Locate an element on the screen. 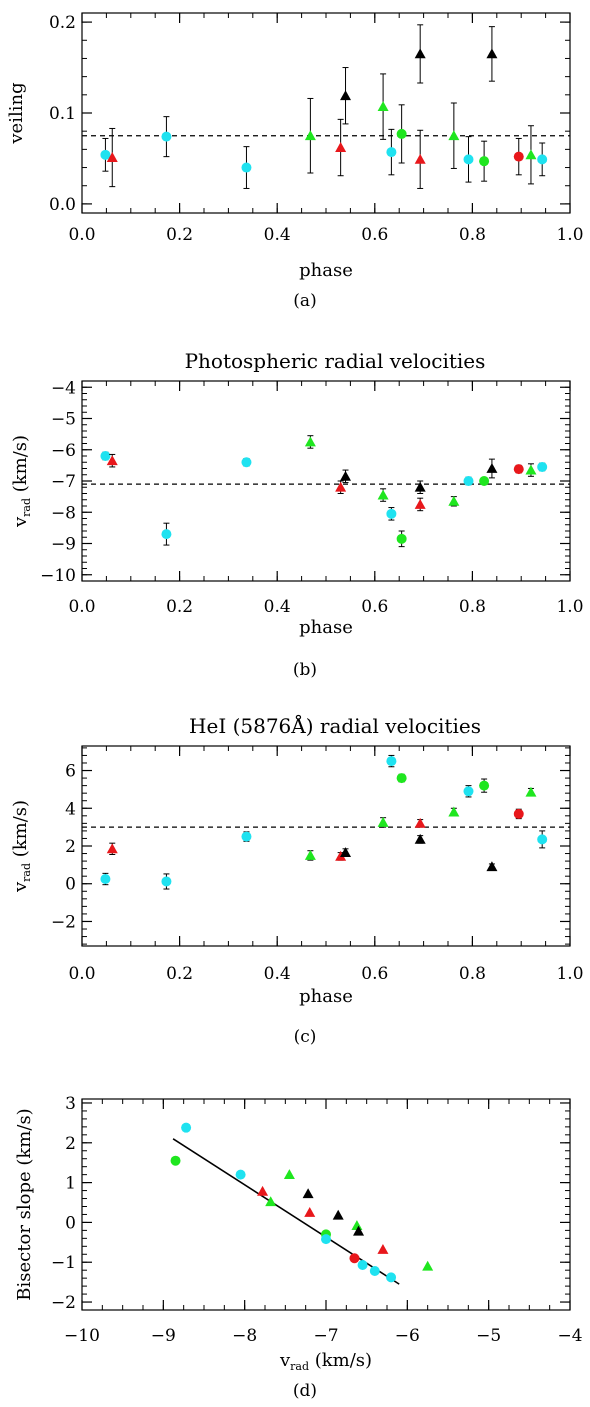 The image size is (590, 1407). panel-d-xlabel: vrad (km/s) is located at coordinates (325, 1361).